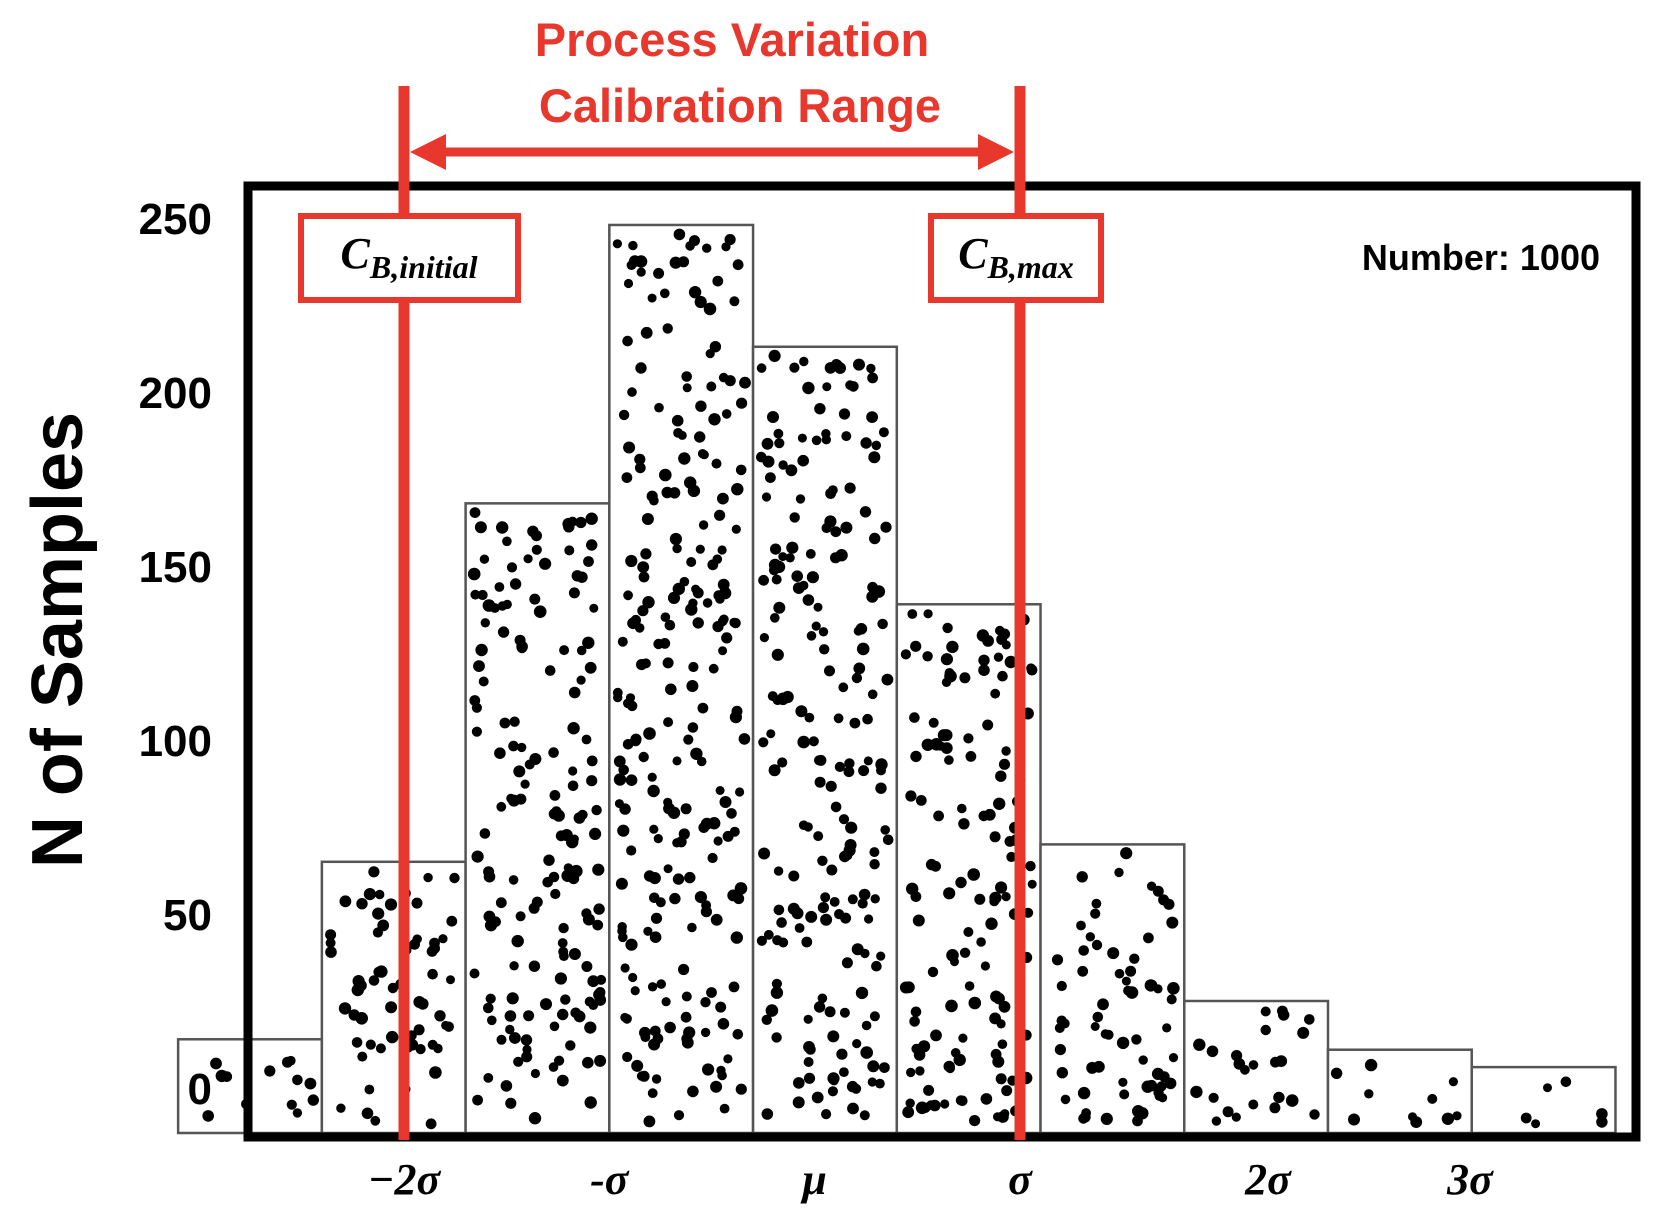 The image size is (1662, 1226). What do you see at coordinates (175, 567) in the screenshot?
I see `y-tick-label: 150` at bounding box center [175, 567].